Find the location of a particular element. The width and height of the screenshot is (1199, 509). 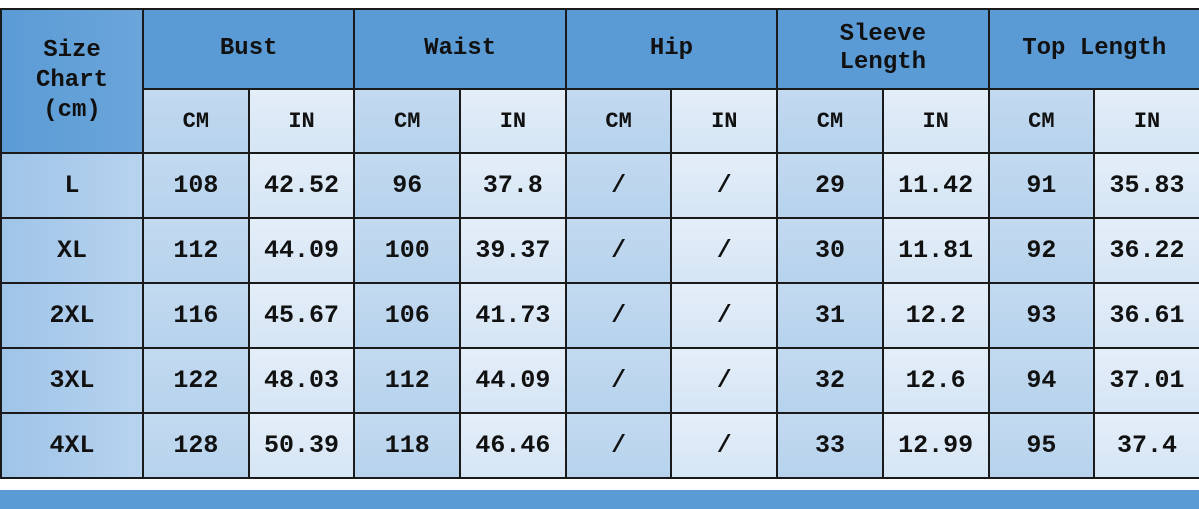

value-cell: 48.03 is located at coordinates (301, 380).